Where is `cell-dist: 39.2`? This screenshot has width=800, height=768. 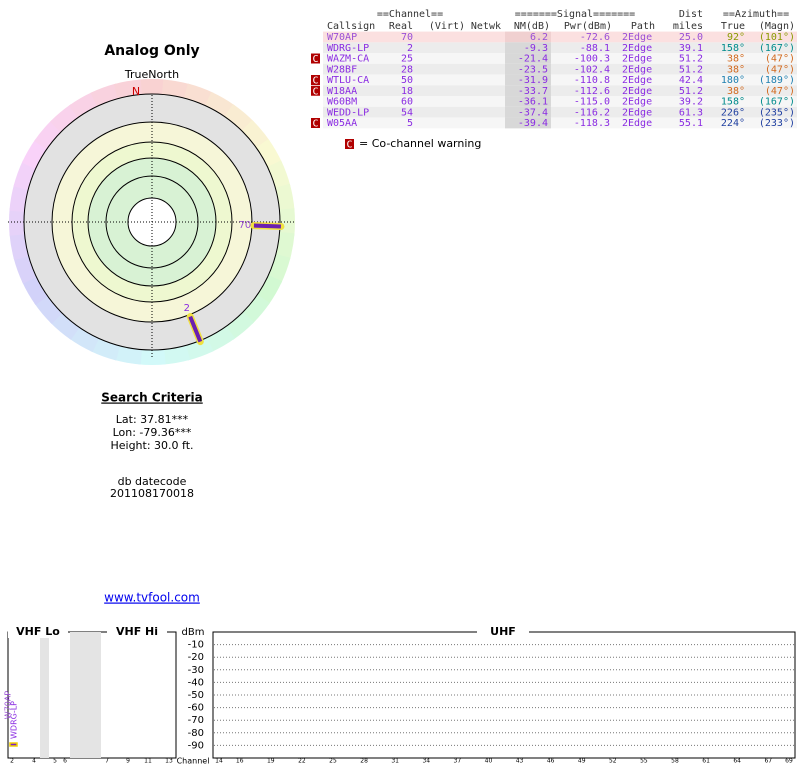
cell-dist: 39.2 is located at coordinates (691, 102).